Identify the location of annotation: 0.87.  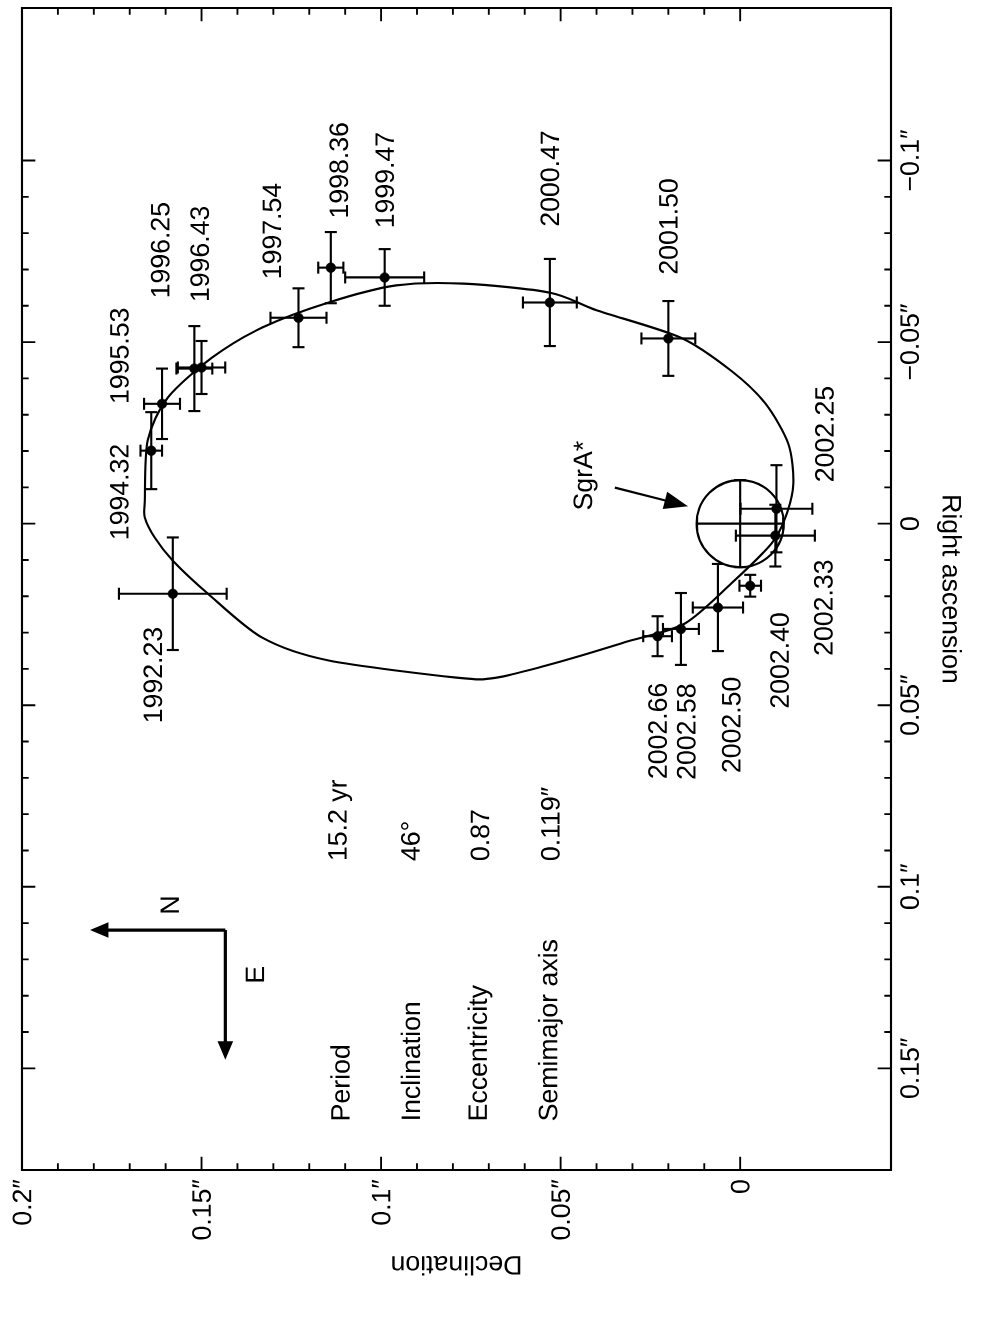
(480, 835).